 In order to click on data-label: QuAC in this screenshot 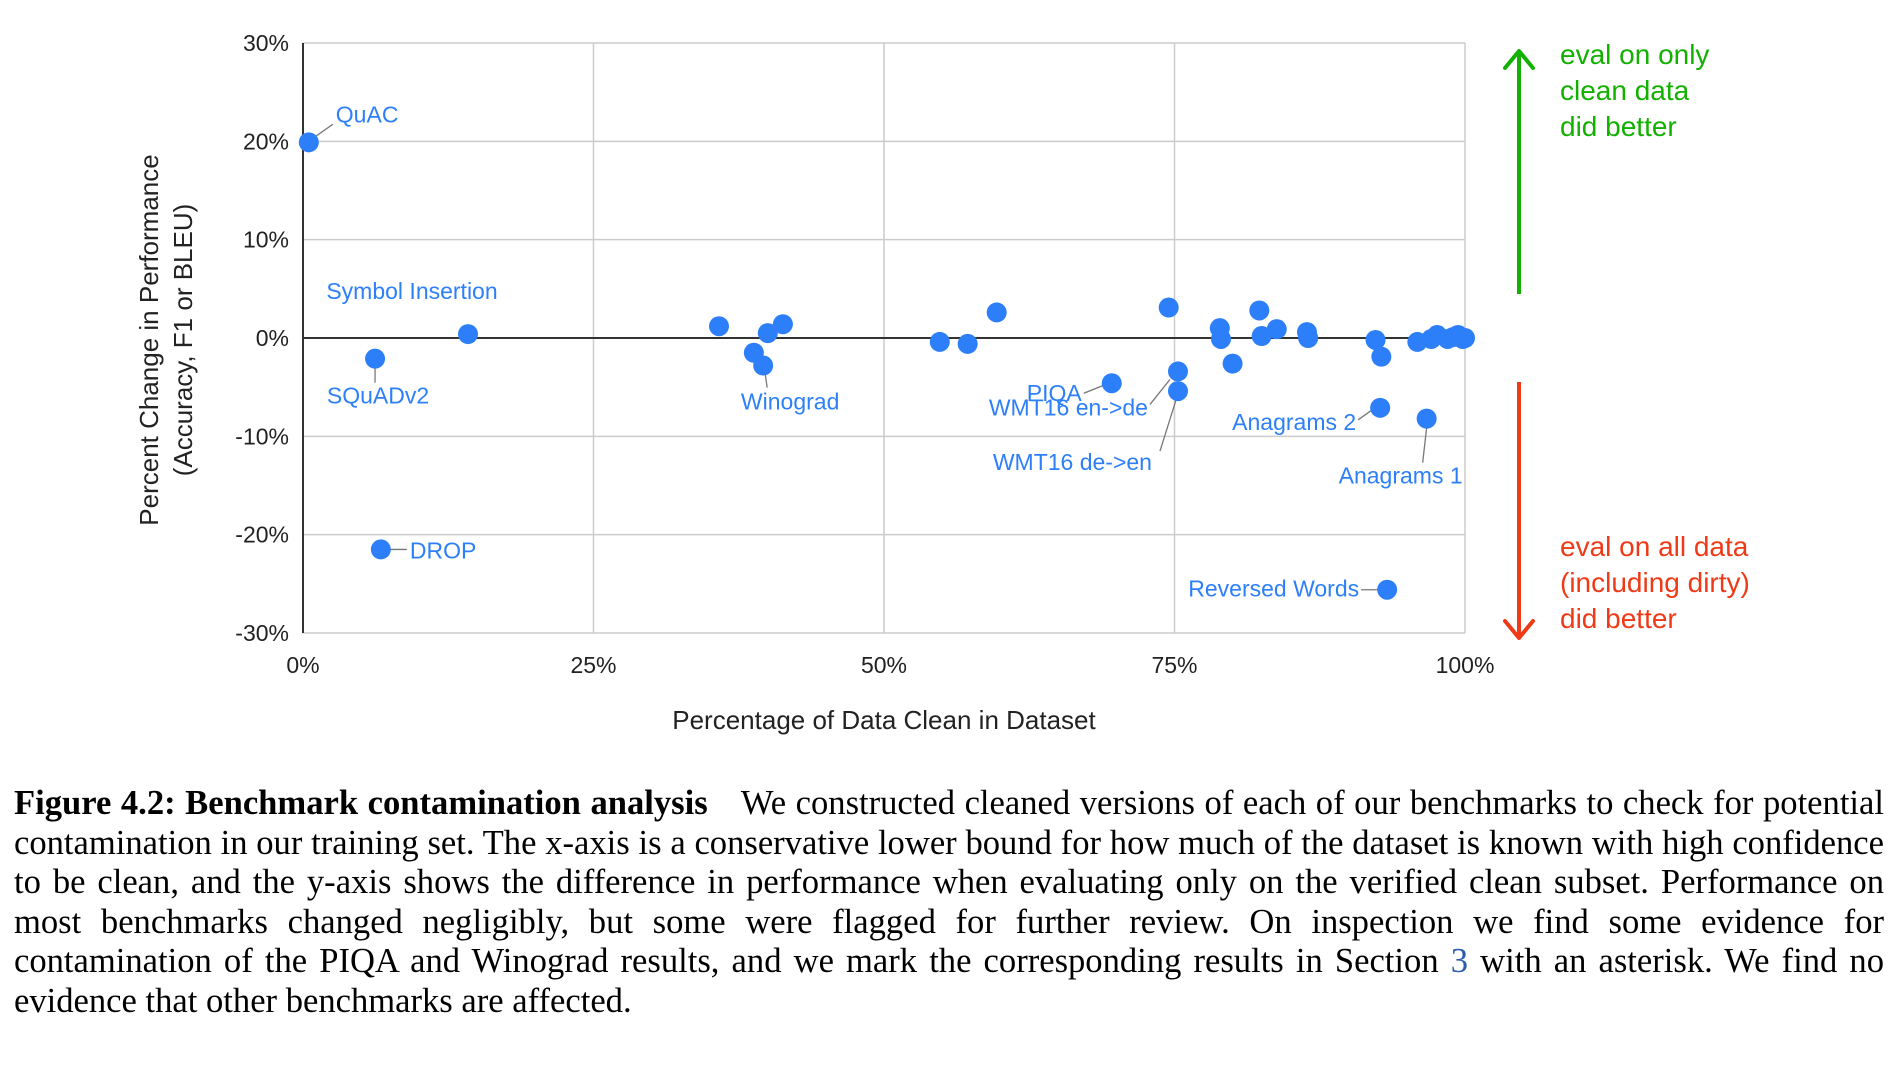, I will do `click(367, 114)`.